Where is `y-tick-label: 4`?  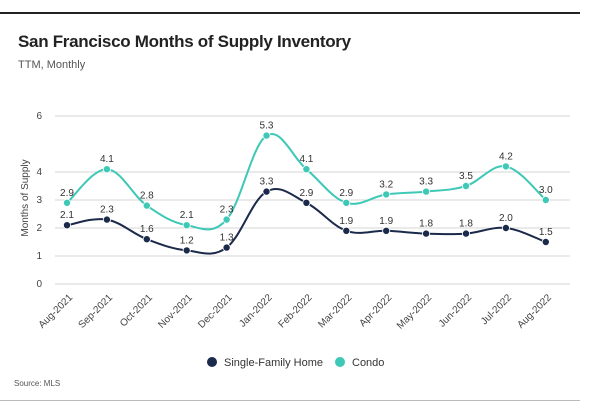
y-tick-label: 4 is located at coordinates (39, 172).